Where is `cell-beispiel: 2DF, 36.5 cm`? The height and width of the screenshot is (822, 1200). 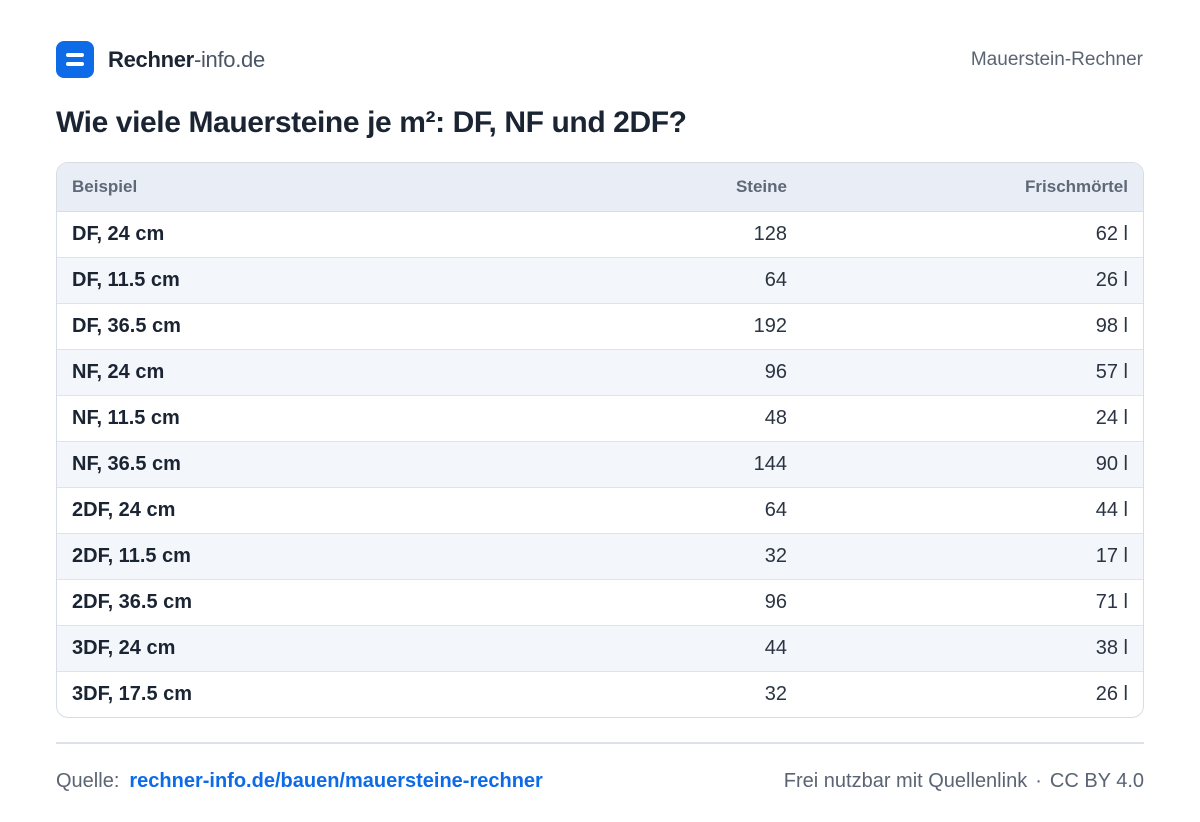
cell-beispiel: 2DF, 36.5 cm is located at coordinates (267, 602).